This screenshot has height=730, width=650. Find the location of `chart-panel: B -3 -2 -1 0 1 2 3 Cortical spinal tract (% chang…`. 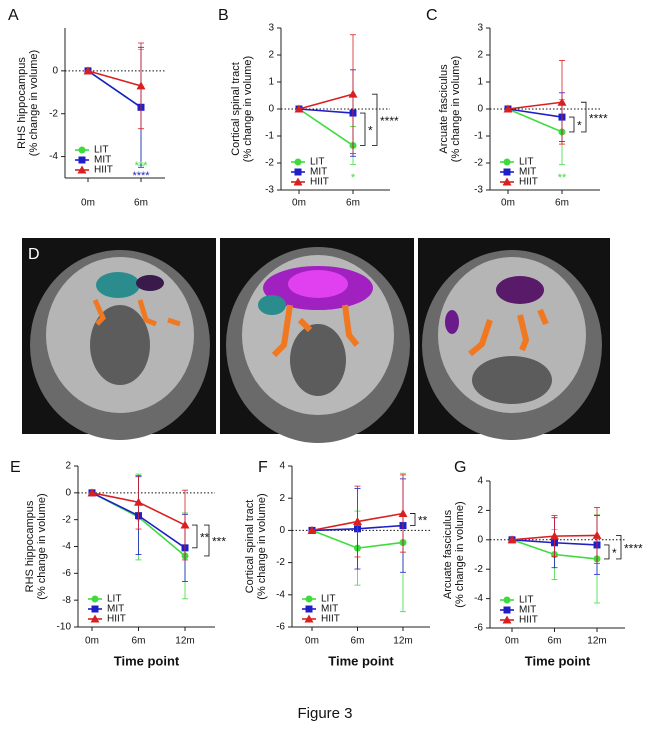

chart-panel: B -3 -2 -1 0 1 2 3 Cortical spinal tract (% chang… is located at coordinates (308, 107).